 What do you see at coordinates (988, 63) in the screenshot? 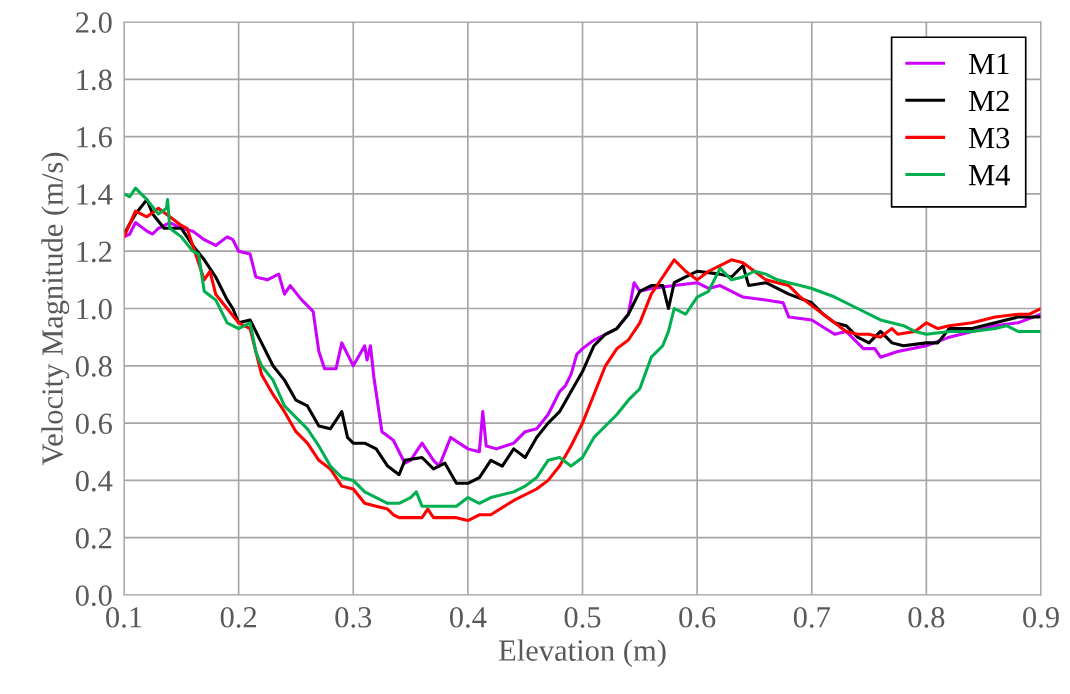
I see `legend-label: M1` at bounding box center [988, 63].